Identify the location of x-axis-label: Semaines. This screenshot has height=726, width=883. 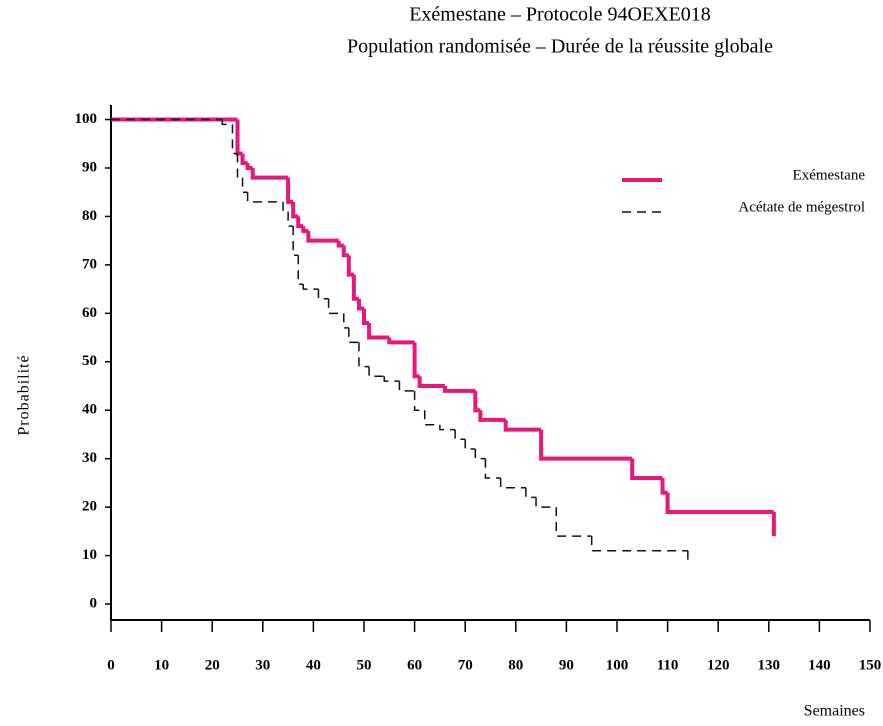
(834, 711).